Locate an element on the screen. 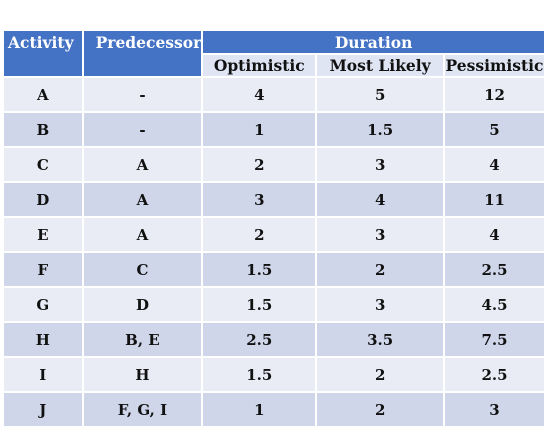 This screenshot has width=559, height=438. cell-pessimistic: 5 is located at coordinates (494, 129).